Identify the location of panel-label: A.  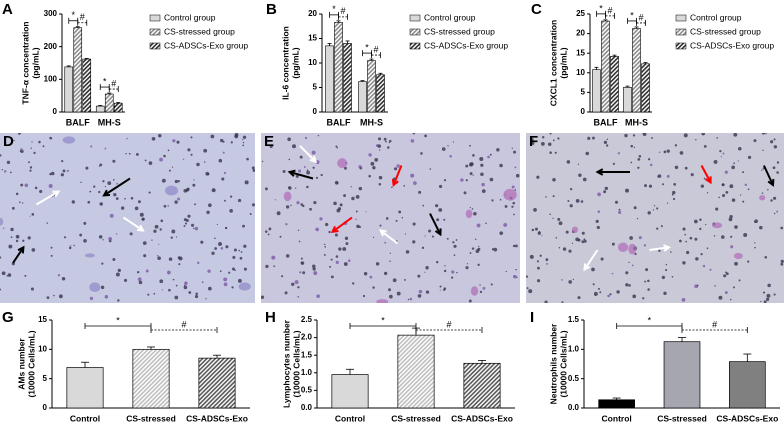
(7, 9).